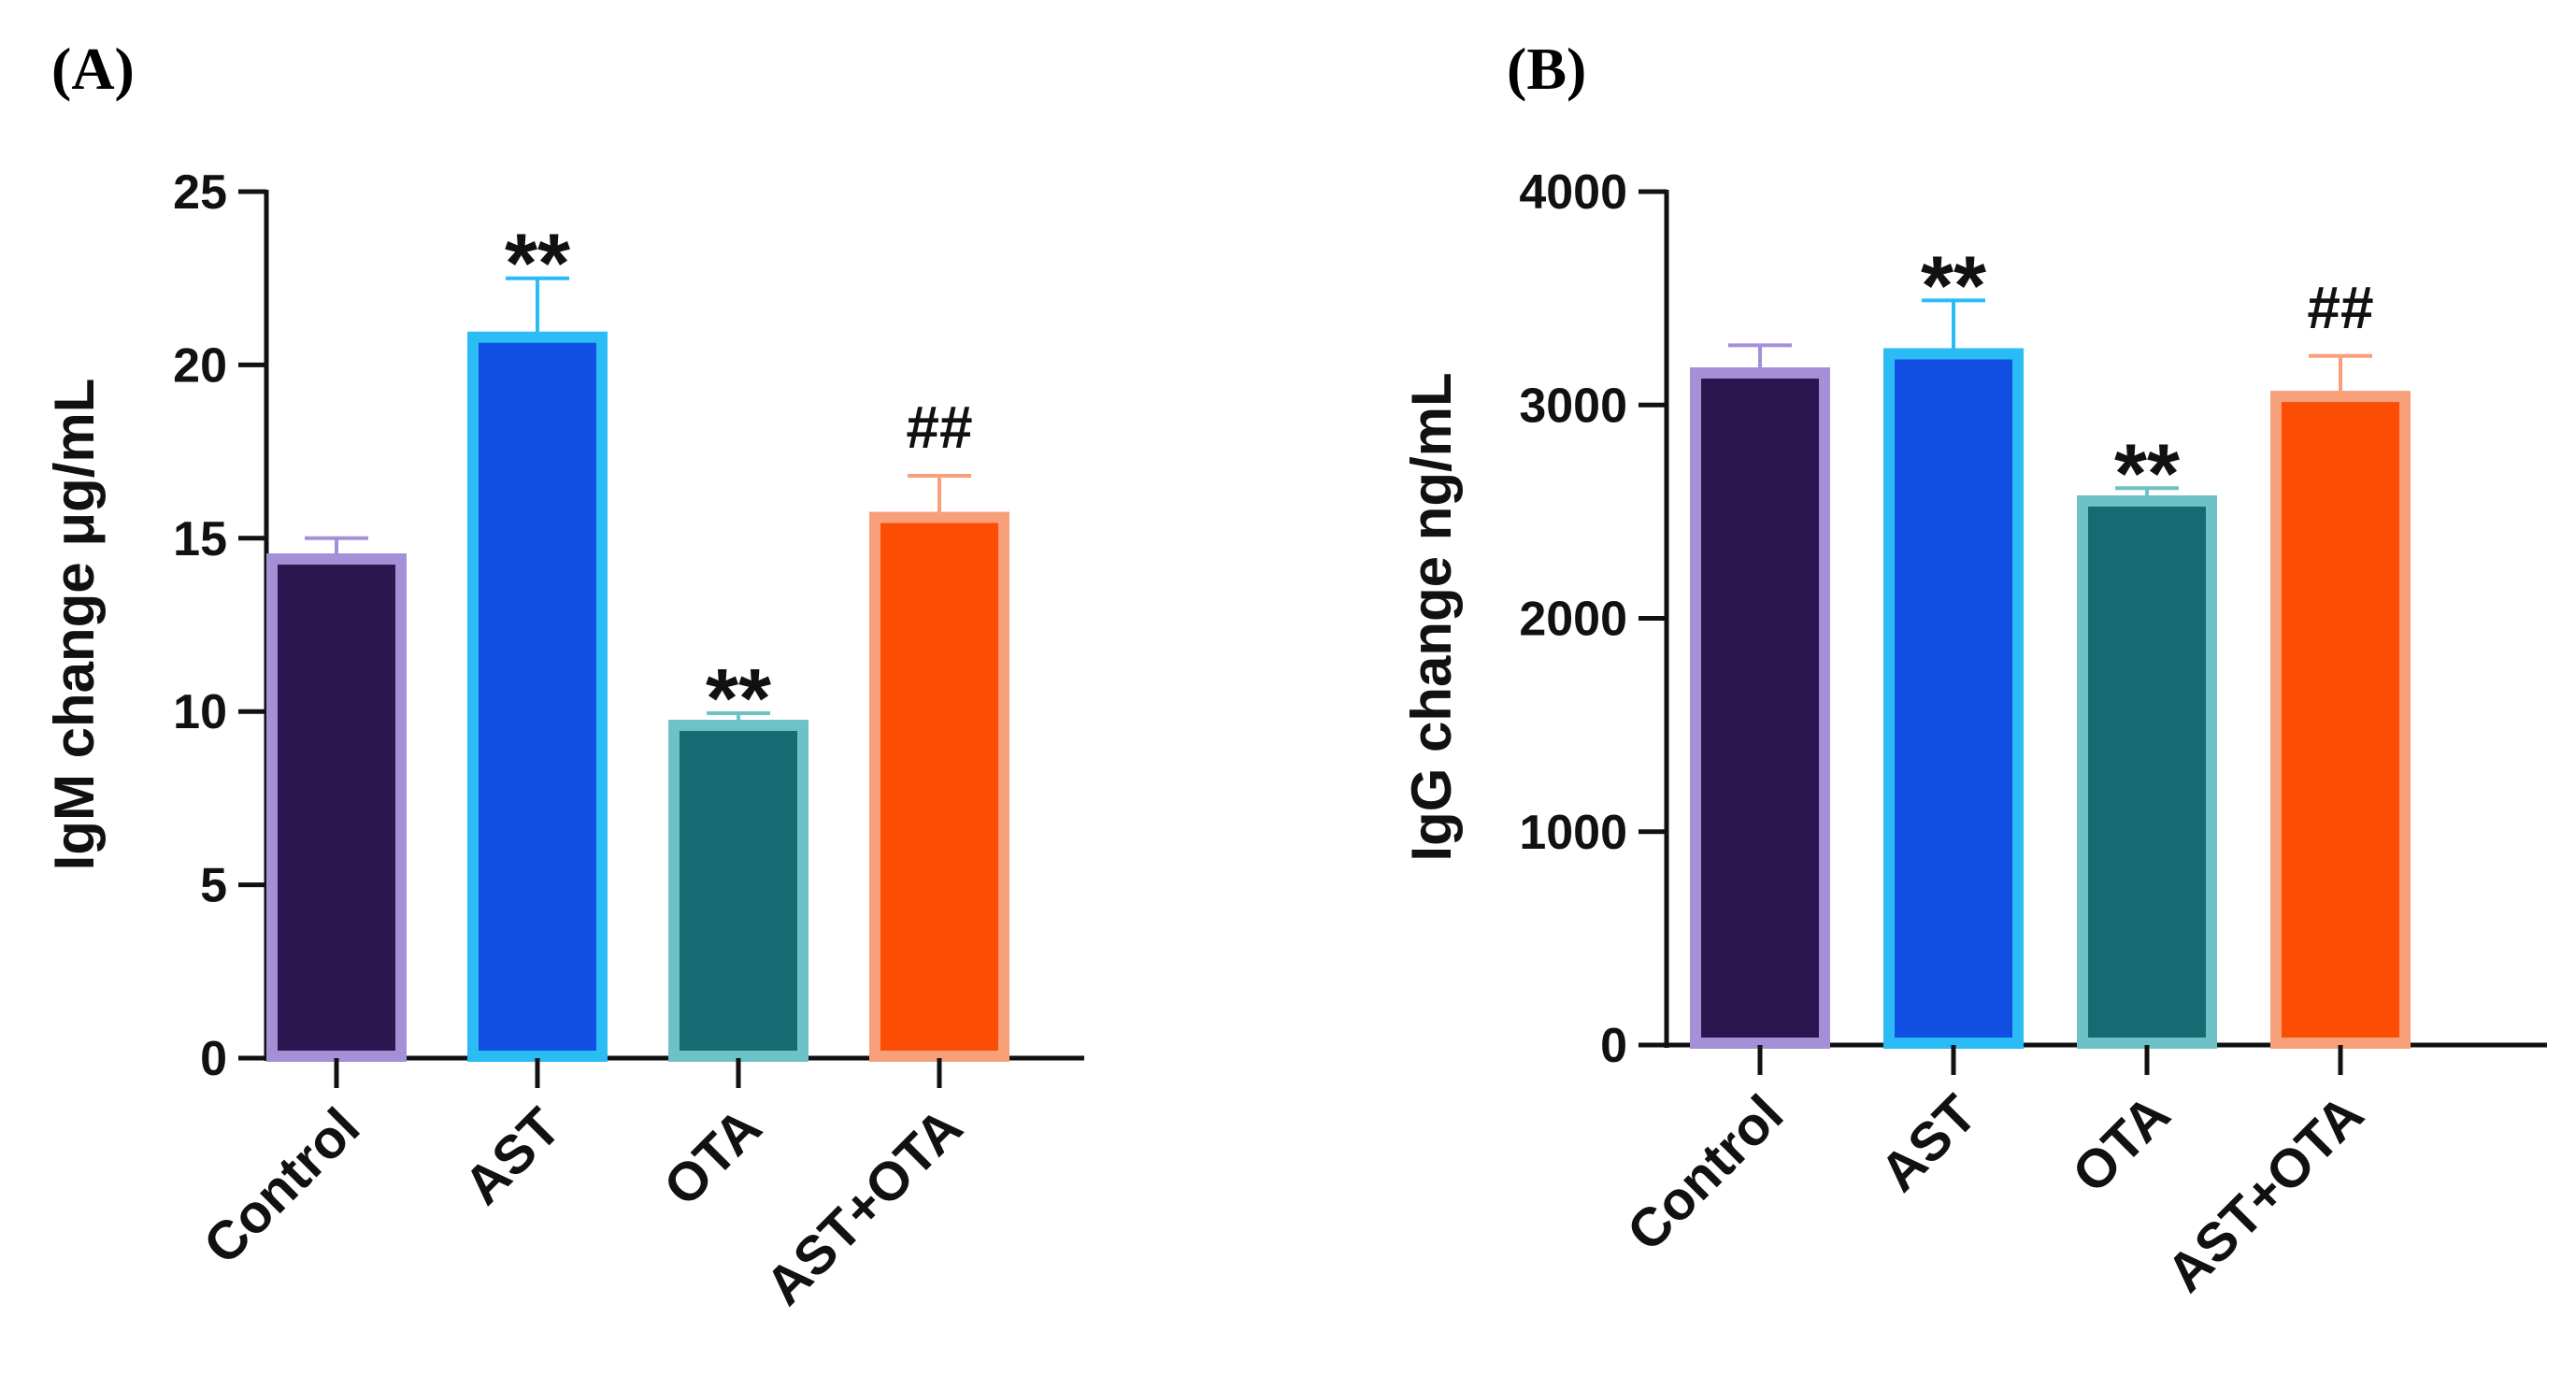 Image resolution: width=2576 pixels, height=1389 pixels. Describe the element at coordinates (74, 625) in the screenshot. I see `y-axis-title: IgM change μg/mL` at that location.